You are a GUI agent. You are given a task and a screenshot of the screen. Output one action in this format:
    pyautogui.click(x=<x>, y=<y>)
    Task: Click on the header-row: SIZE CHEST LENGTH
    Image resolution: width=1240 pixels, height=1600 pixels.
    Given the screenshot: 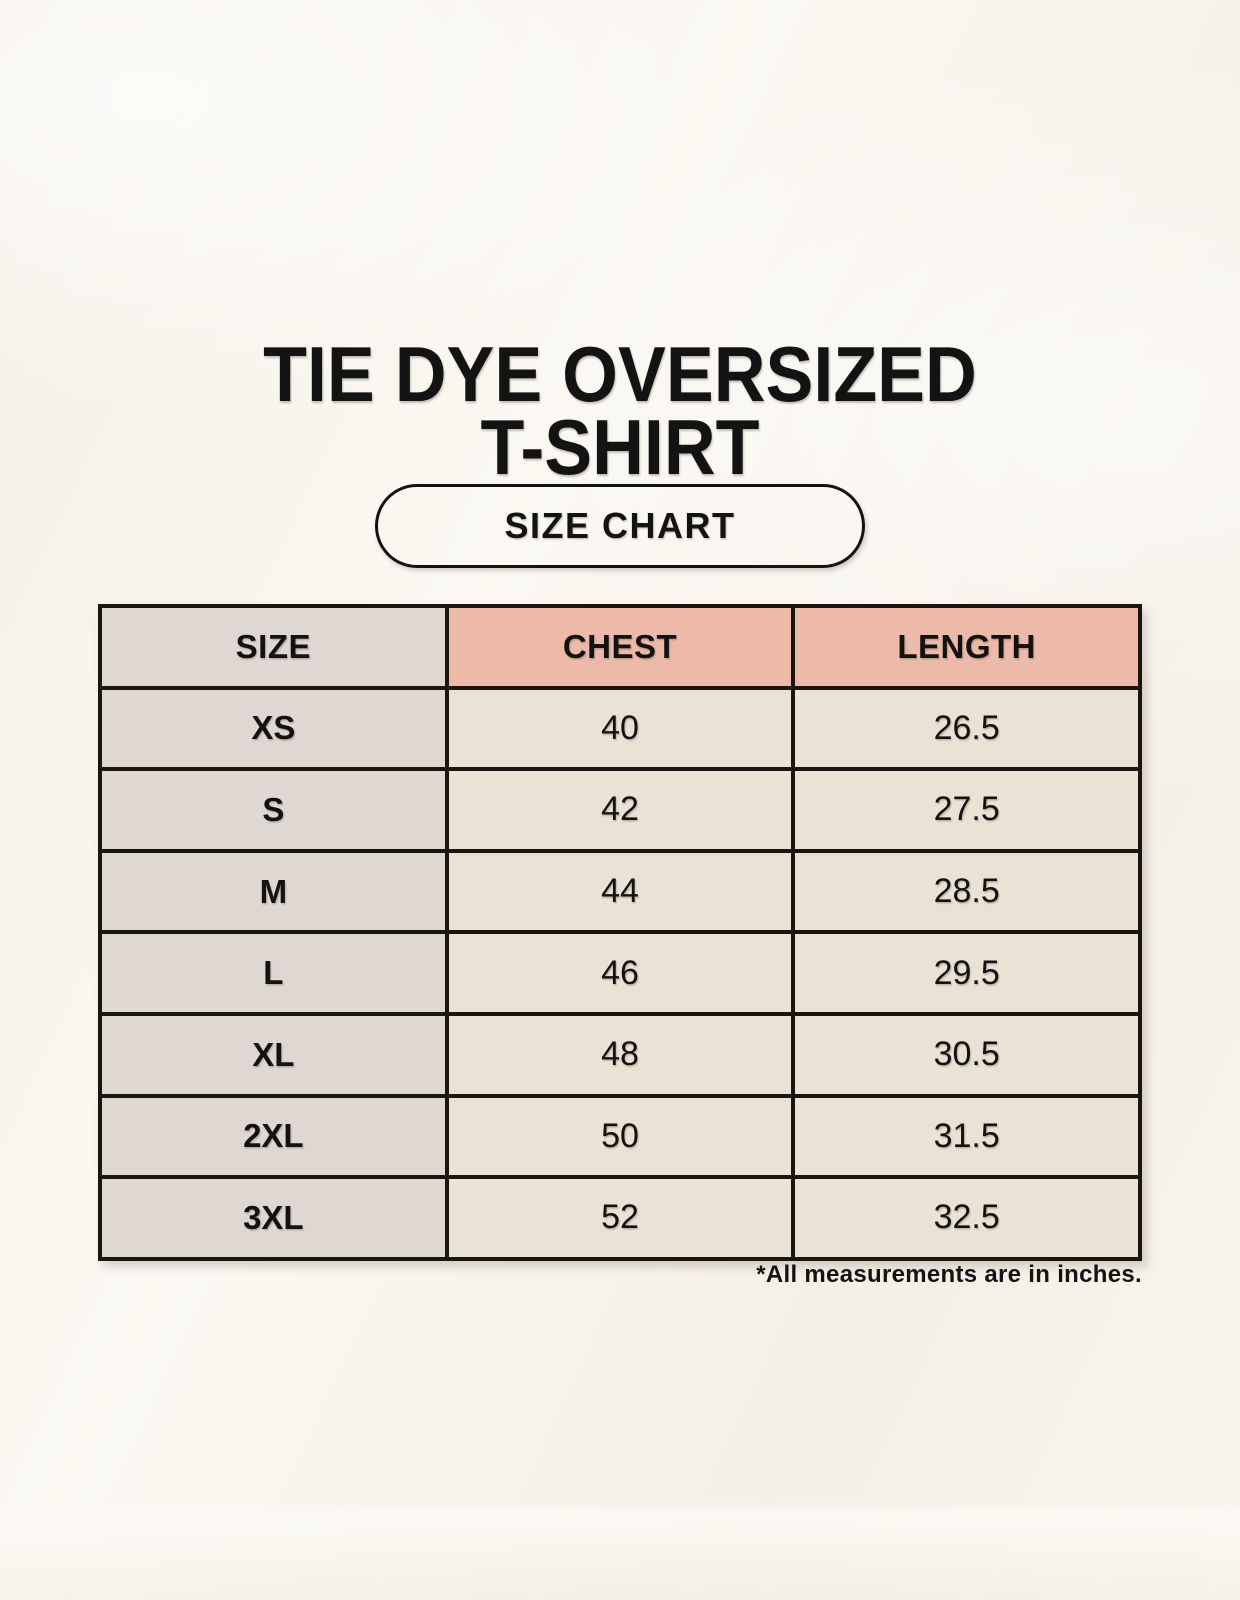 What is the action you would take?
    pyautogui.click(x=620, y=647)
    